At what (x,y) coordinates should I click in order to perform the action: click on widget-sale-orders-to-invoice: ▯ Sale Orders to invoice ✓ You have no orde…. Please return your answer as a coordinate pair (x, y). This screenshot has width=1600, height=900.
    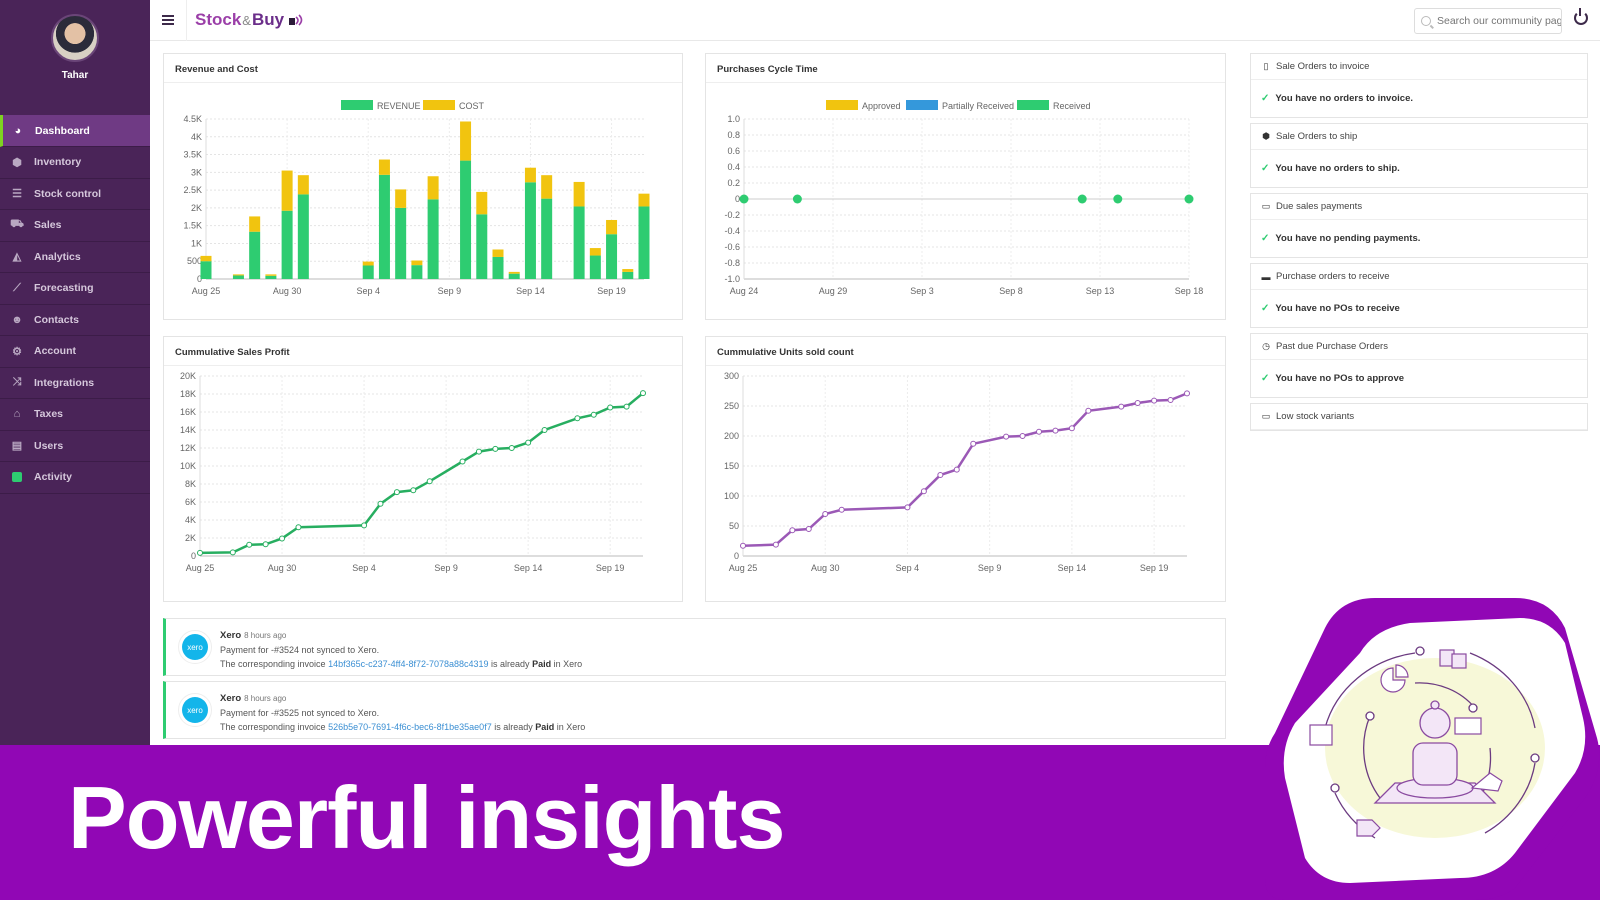
    Looking at the image, I should click on (1419, 85).